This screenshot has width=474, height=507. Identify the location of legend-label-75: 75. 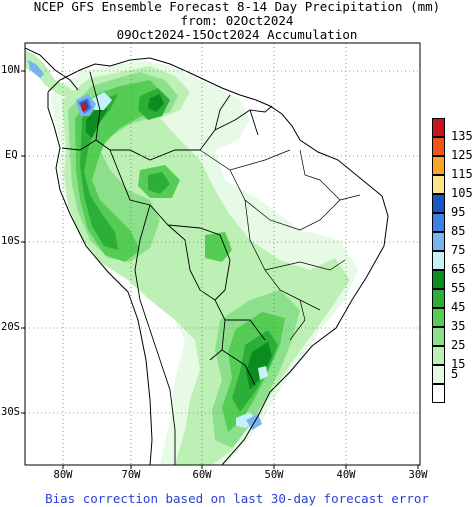
(458, 250).